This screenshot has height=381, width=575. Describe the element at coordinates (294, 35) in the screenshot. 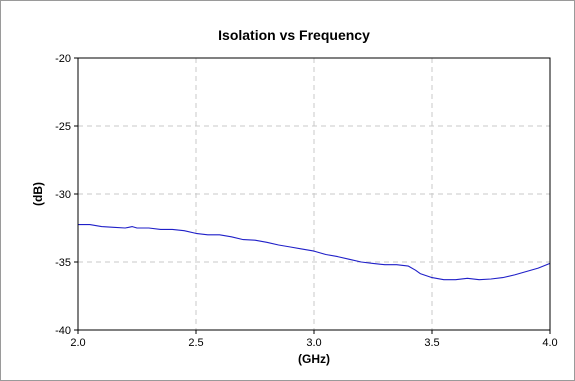

I see `chart-title: Isolation vs Frequency` at that location.